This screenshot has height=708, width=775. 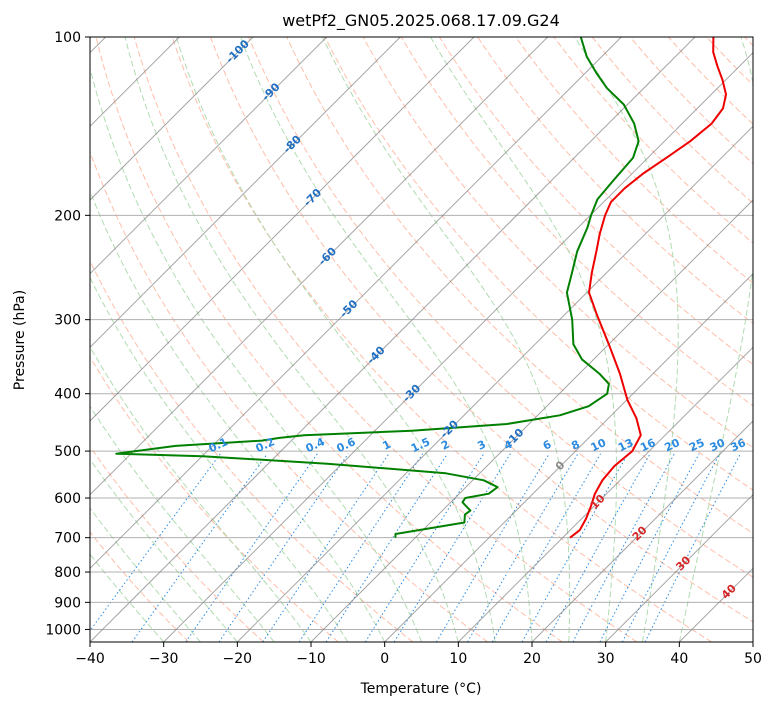 What do you see at coordinates (599, 445) in the screenshot?
I see `mixing-ratio-label: 10` at bounding box center [599, 445].